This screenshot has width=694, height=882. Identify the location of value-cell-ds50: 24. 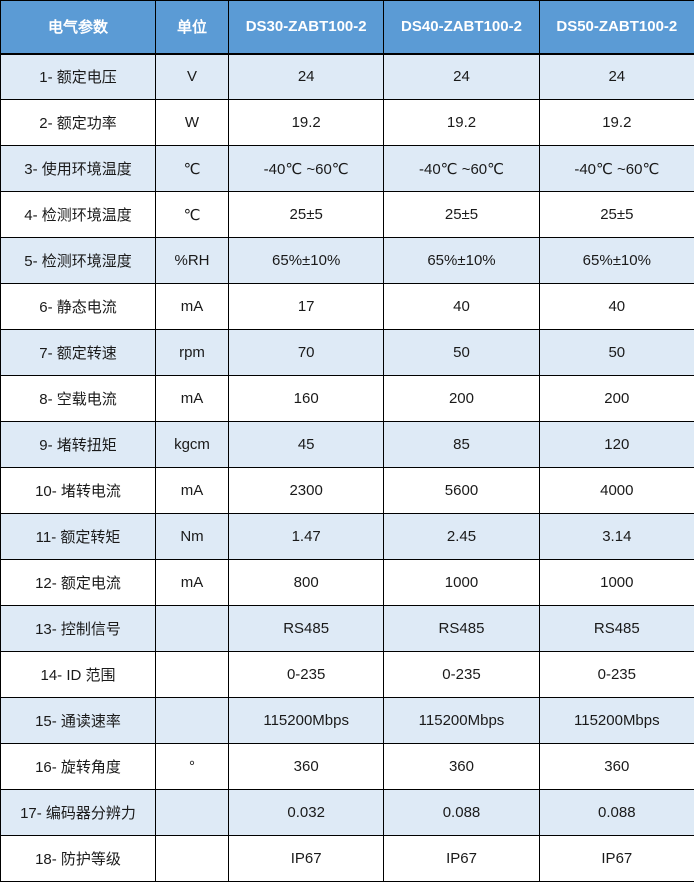
(616, 76).